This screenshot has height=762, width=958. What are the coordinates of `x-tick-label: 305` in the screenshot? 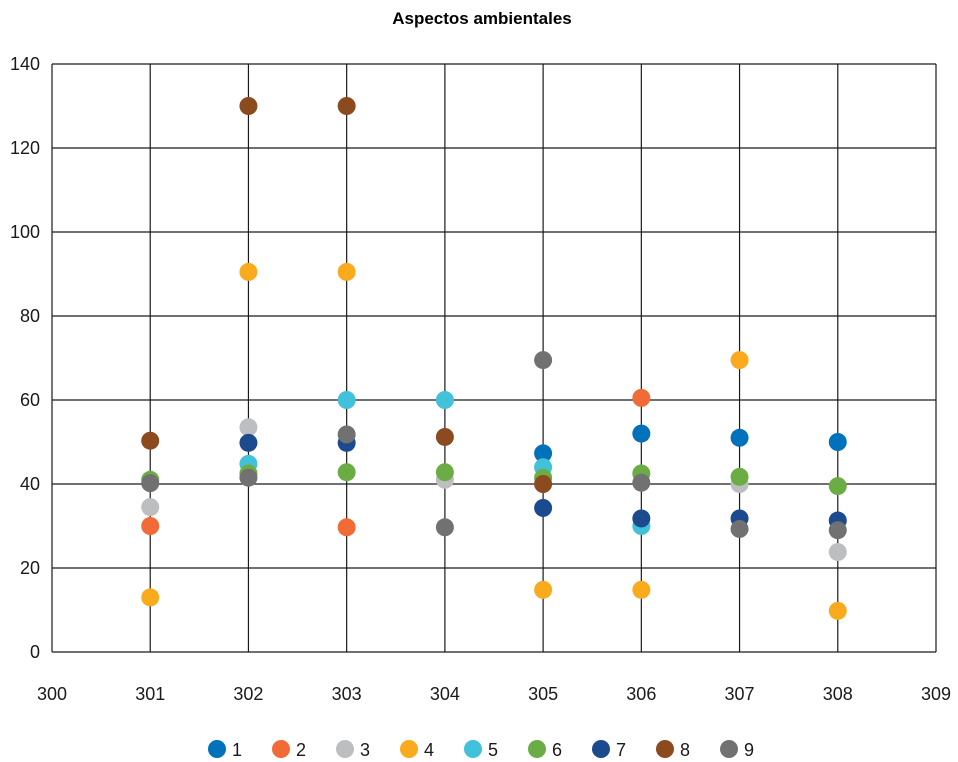 It's located at (543, 694).